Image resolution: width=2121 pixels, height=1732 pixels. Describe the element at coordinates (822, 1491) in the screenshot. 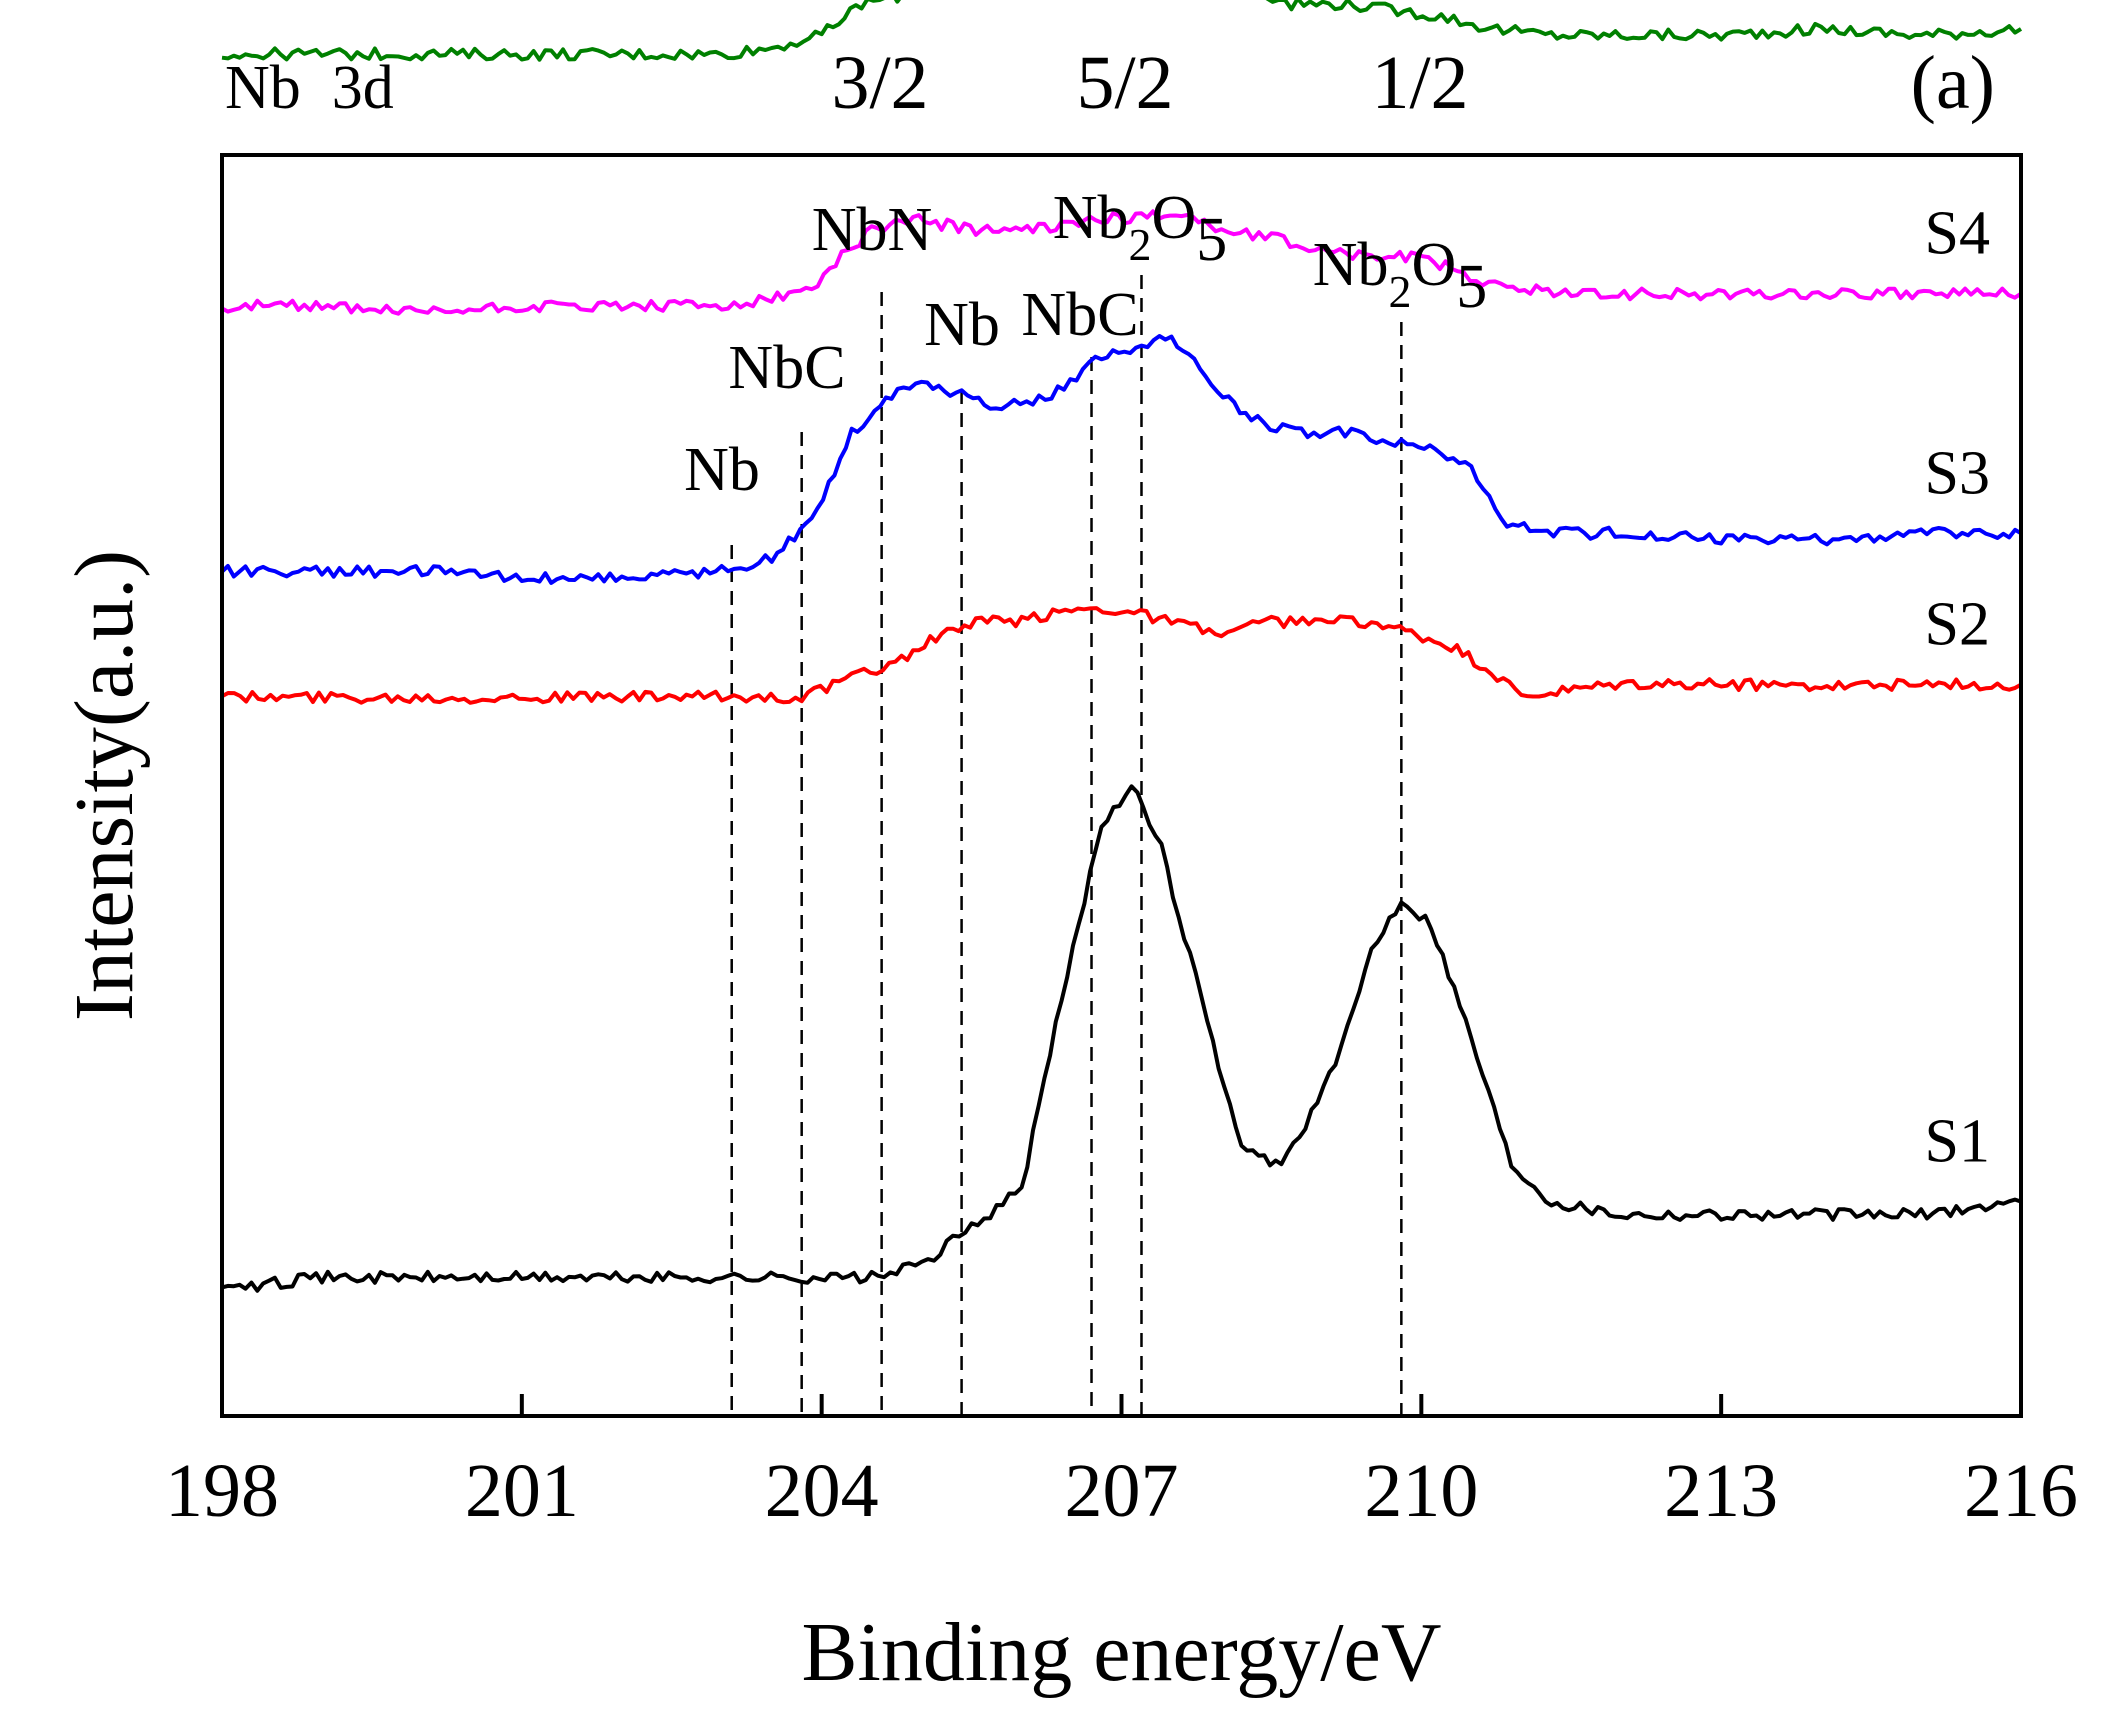

I see `x-tick-label: 204` at that location.